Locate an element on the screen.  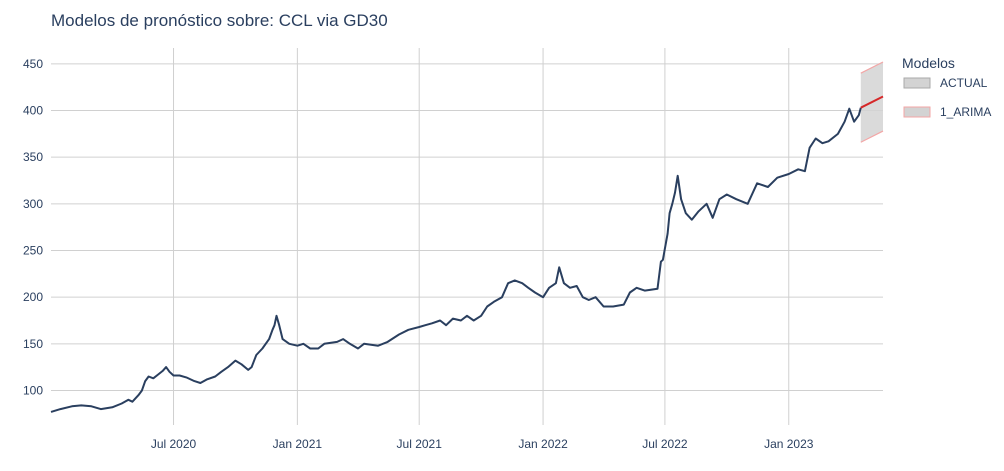
y-tick-label: 300 is located at coordinates (33, 204).